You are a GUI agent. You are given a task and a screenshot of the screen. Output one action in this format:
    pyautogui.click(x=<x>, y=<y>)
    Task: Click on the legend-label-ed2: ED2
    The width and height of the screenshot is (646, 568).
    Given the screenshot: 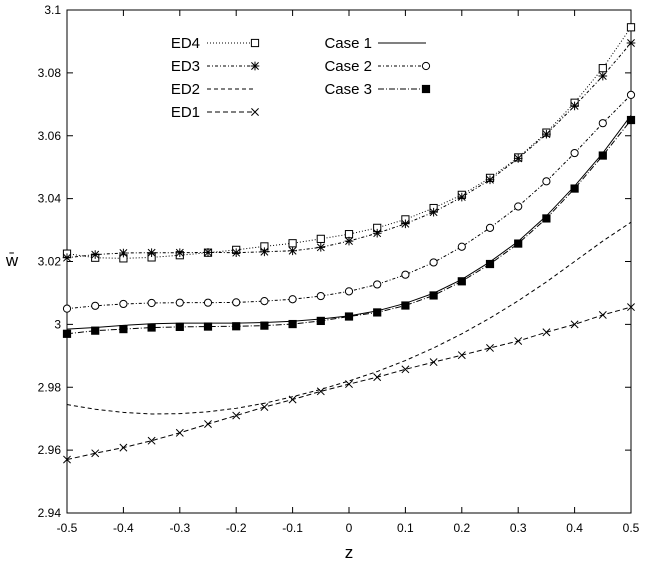 What is the action you would take?
    pyautogui.click(x=185, y=89)
    